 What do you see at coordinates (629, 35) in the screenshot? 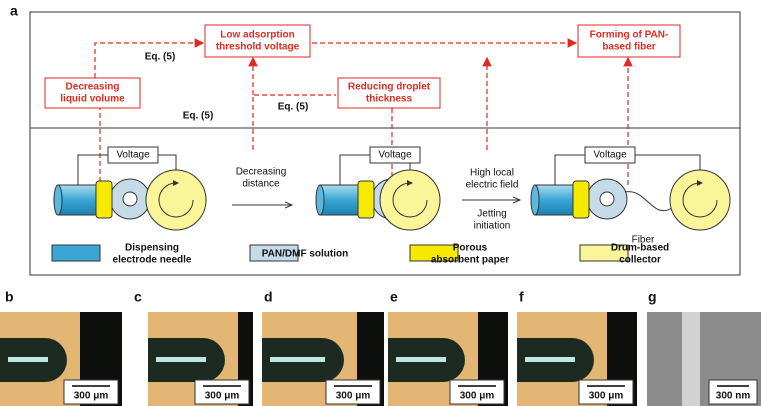
I see `flow-box-text: Forming of PAN-` at bounding box center [629, 35].